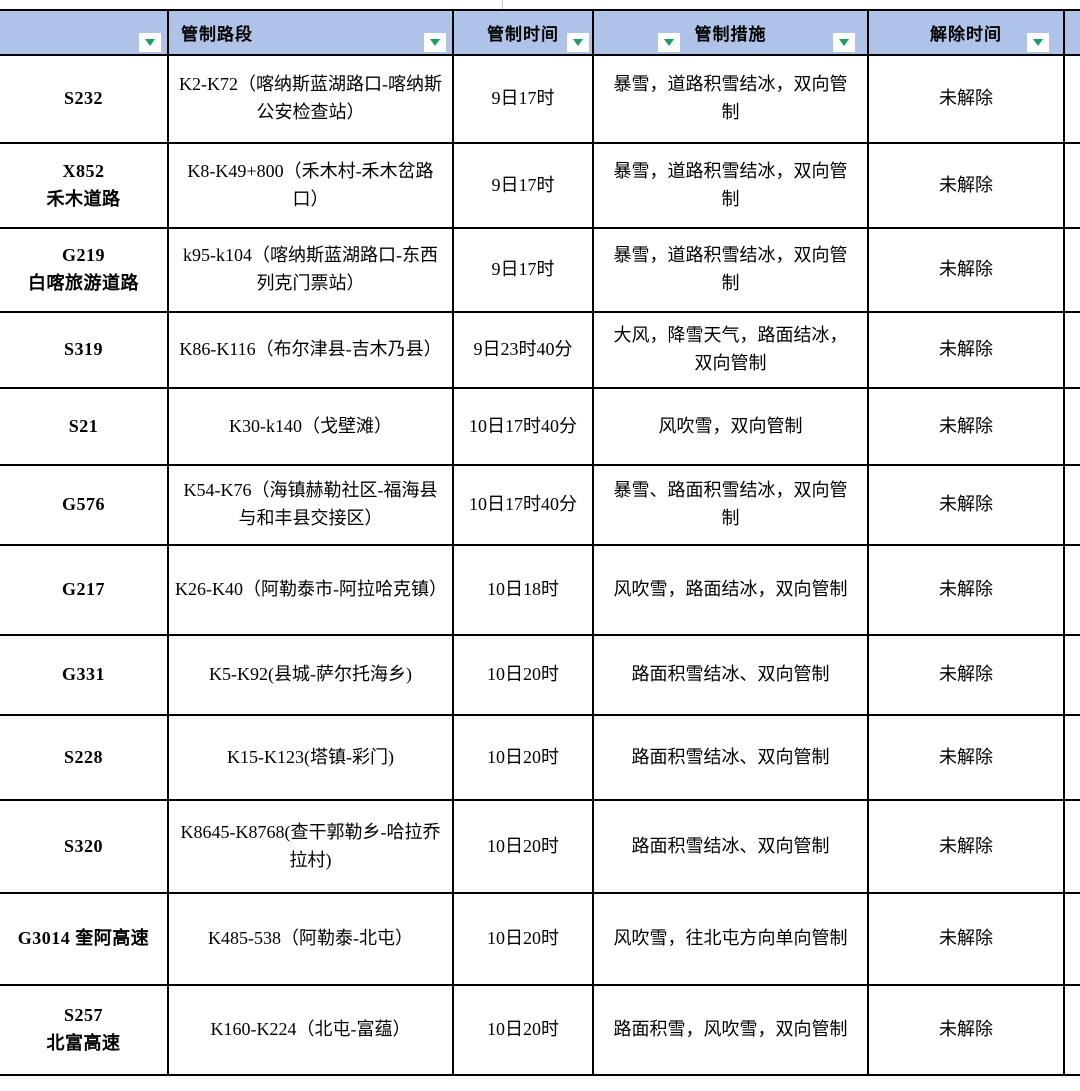 This screenshot has height=1091, width=1080. I want to click on header-row: 管制路段 管制时间 管制措施 解除时间, so click(540, 32).